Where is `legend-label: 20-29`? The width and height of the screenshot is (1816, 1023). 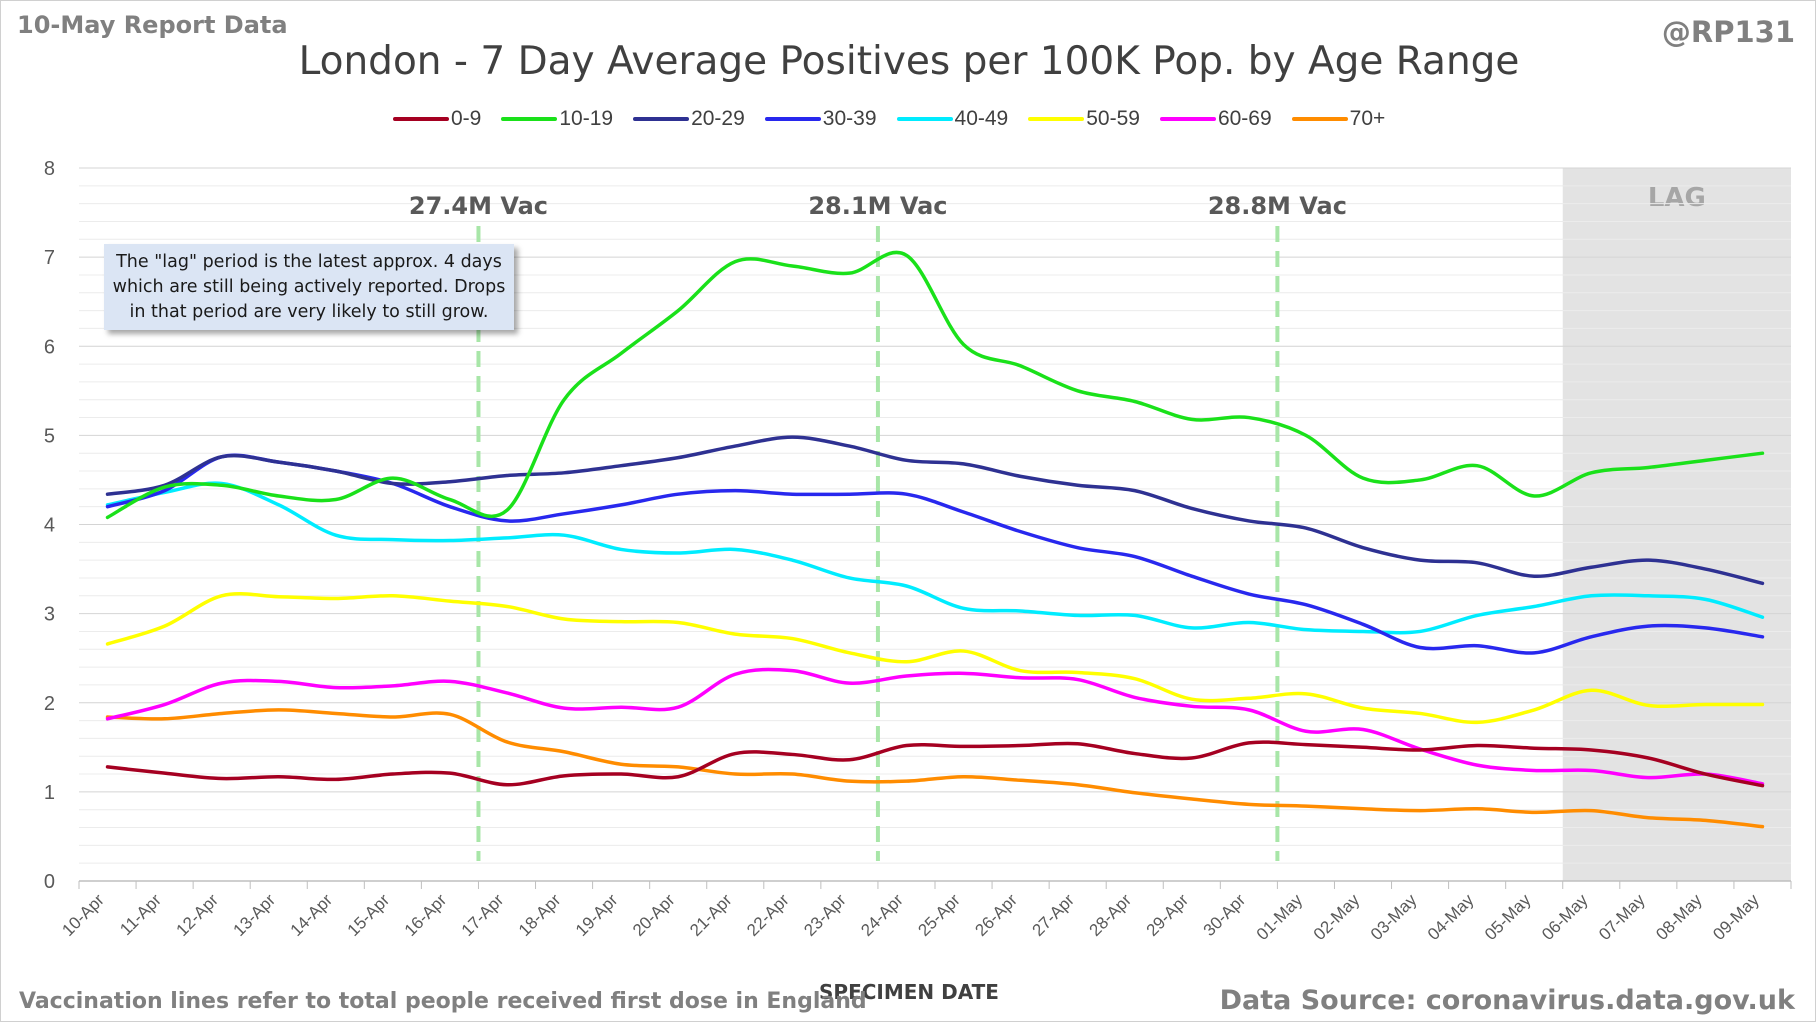 legend-label: 20-29 is located at coordinates (718, 118).